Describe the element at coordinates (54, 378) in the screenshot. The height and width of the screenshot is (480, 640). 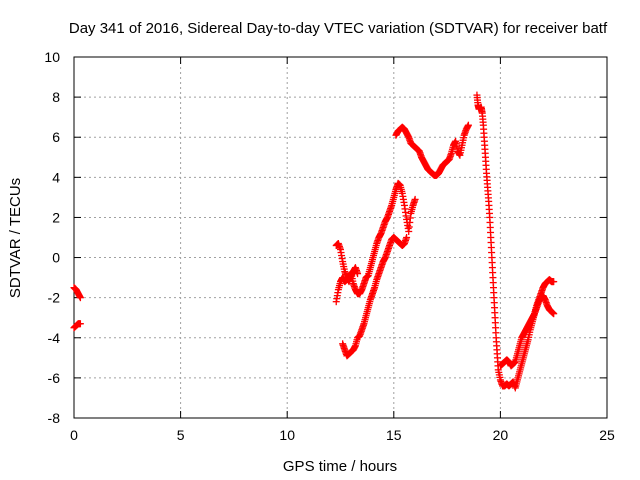
I see `y-tick-label: -6` at that location.